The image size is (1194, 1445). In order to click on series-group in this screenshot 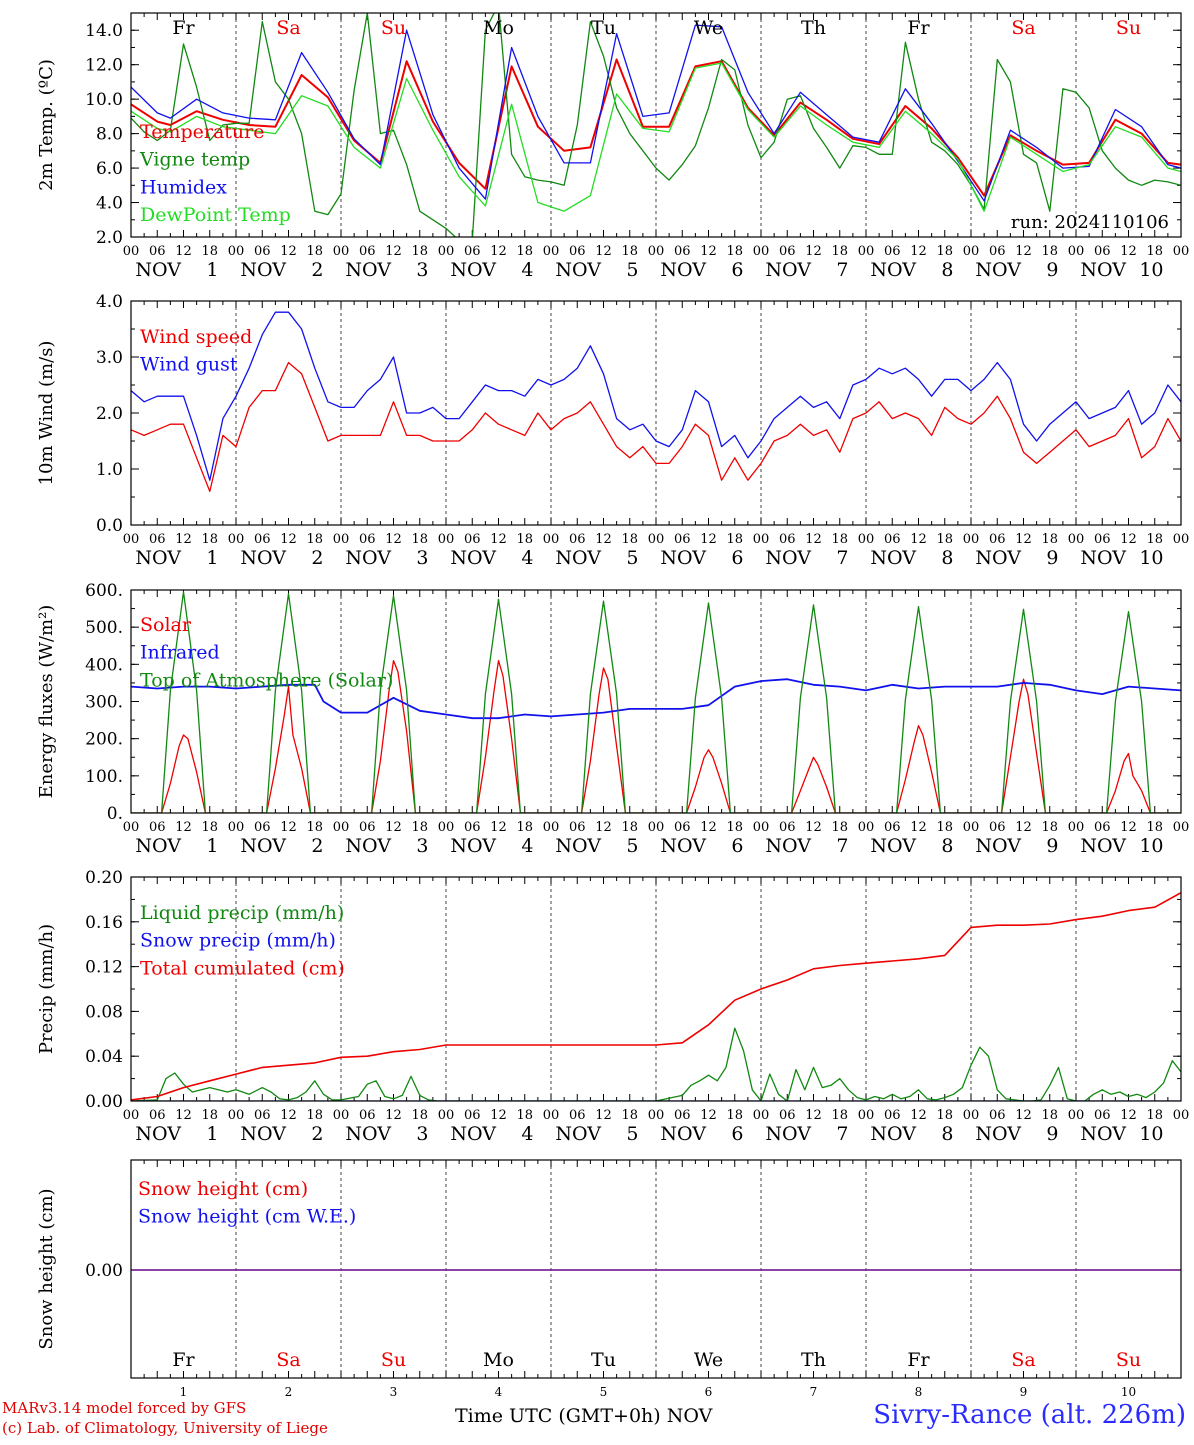, I will do `click(656, 702)`.